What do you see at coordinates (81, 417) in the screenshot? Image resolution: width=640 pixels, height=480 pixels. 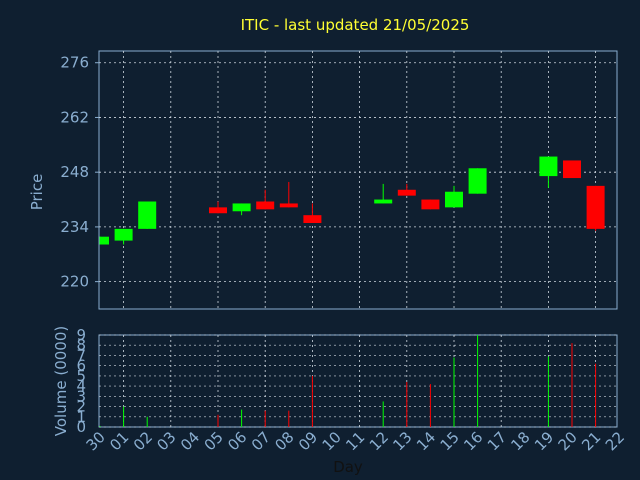 I see `volume-tick-label: 1` at bounding box center [81, 417].